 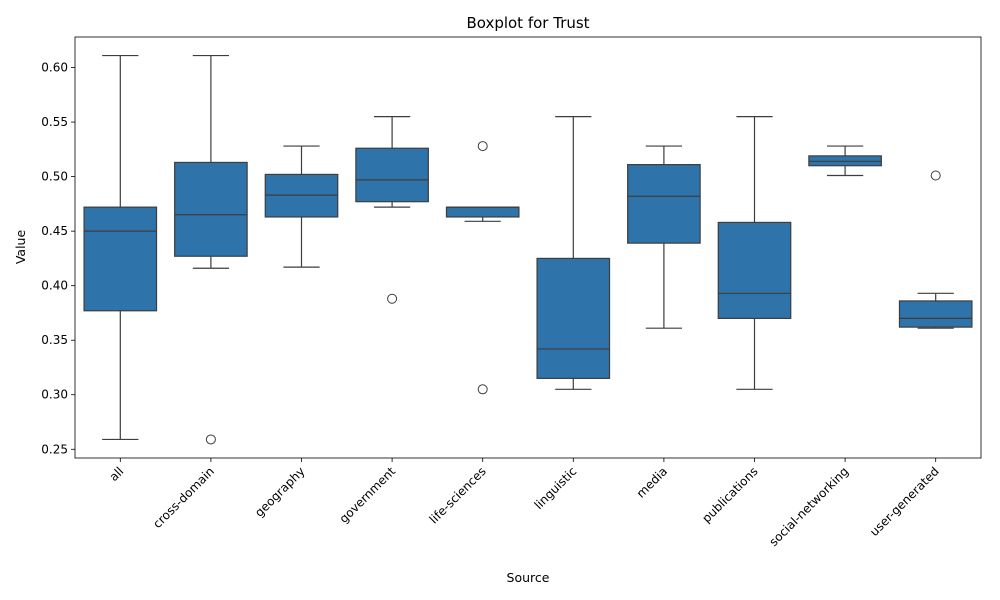 What do you see at coordinates (54, 449) in the screenshot?
I see `y-tick-label: 0.25` at bounding box center [54, 449].